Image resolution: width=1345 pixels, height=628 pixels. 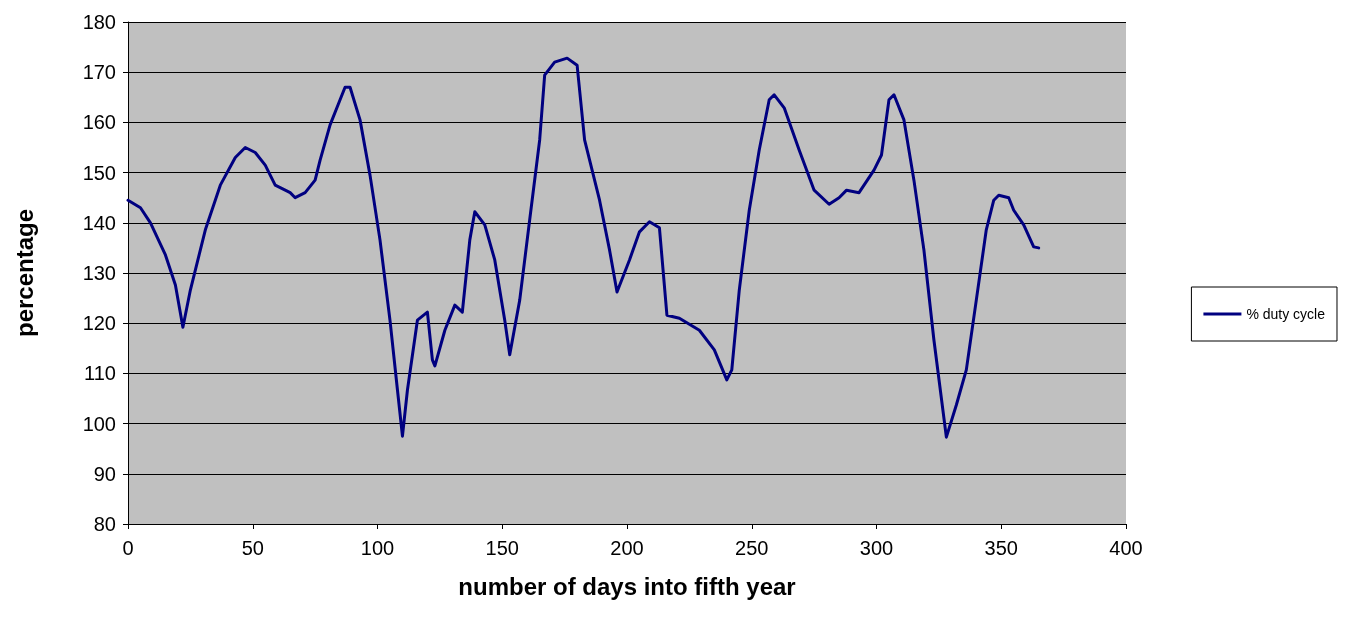 What do you see at coordinates (100, 373) in the screenshot?
I see `y-tick-label: 110` at bounding box center [100, 373].